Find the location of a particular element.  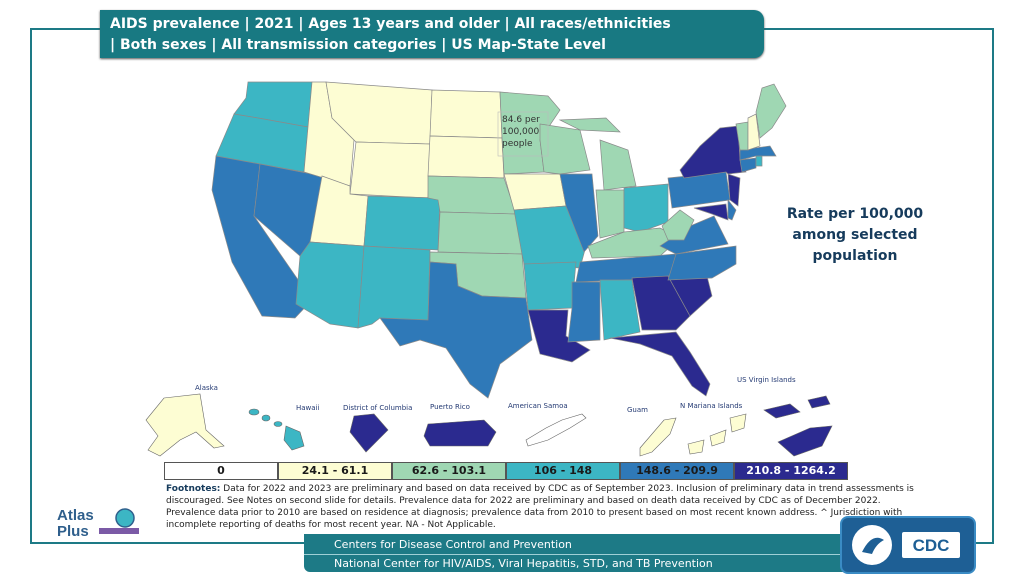

state-new-mexico is located at coordinates (394, 287).